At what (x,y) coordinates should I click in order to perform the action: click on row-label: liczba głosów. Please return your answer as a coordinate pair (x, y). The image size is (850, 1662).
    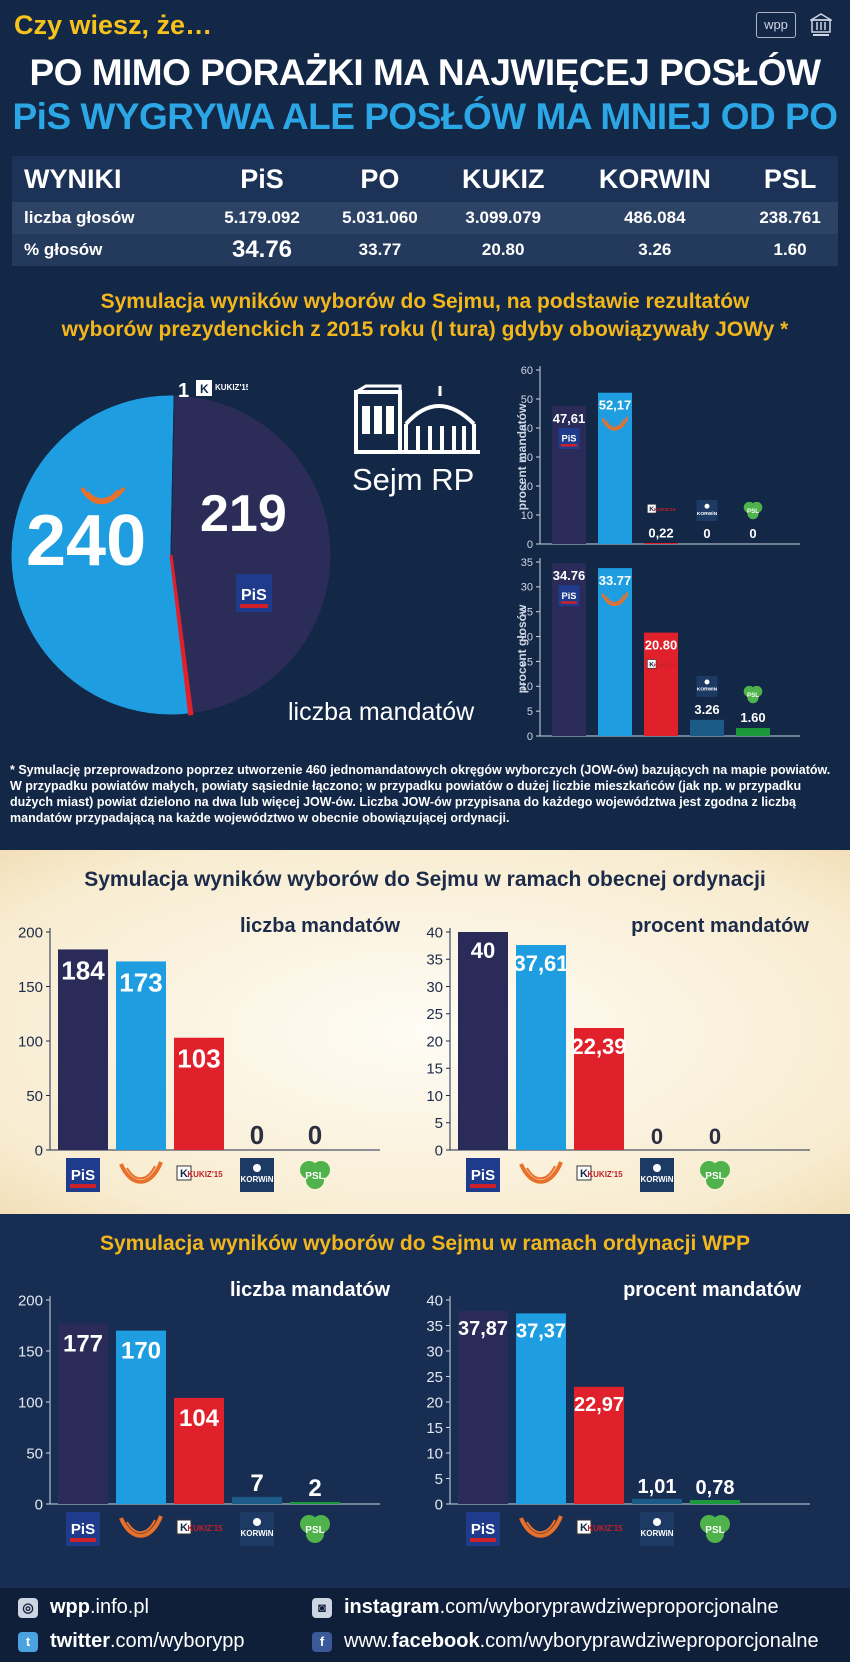
    Looking at the image, I should click on (108, 218).